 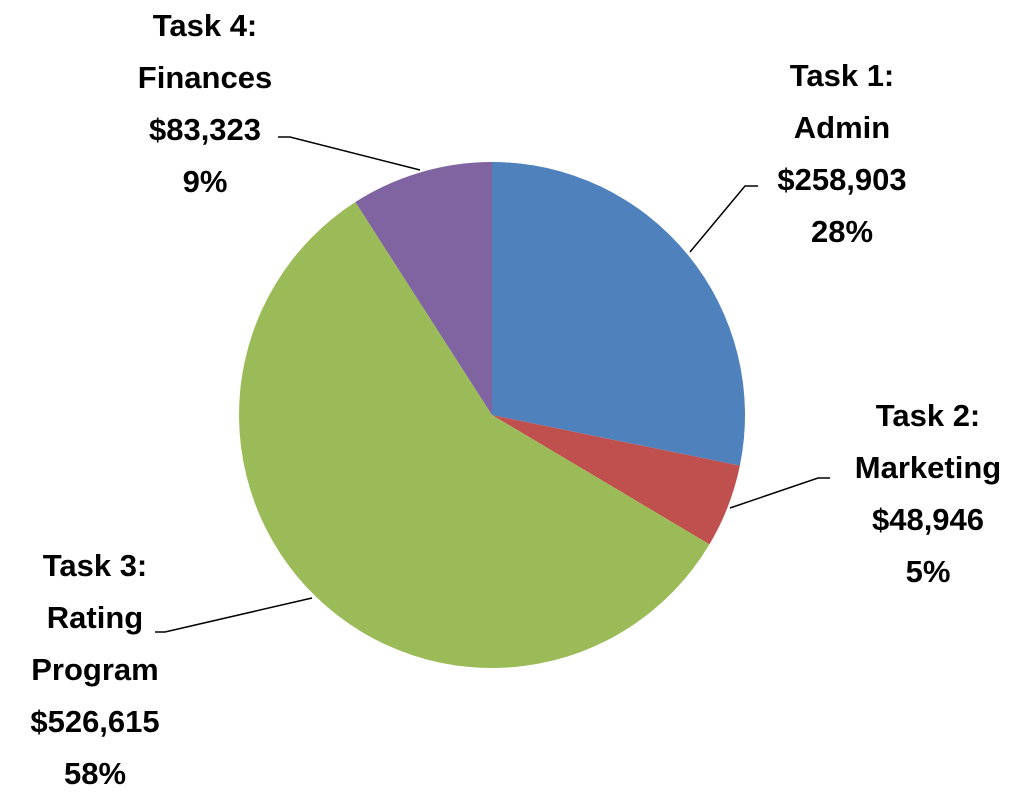 What do you see at coordinates (205, 51) in the screenshot?
I see `category-label: Task 4: Finances` at bounding box center [205, 51].